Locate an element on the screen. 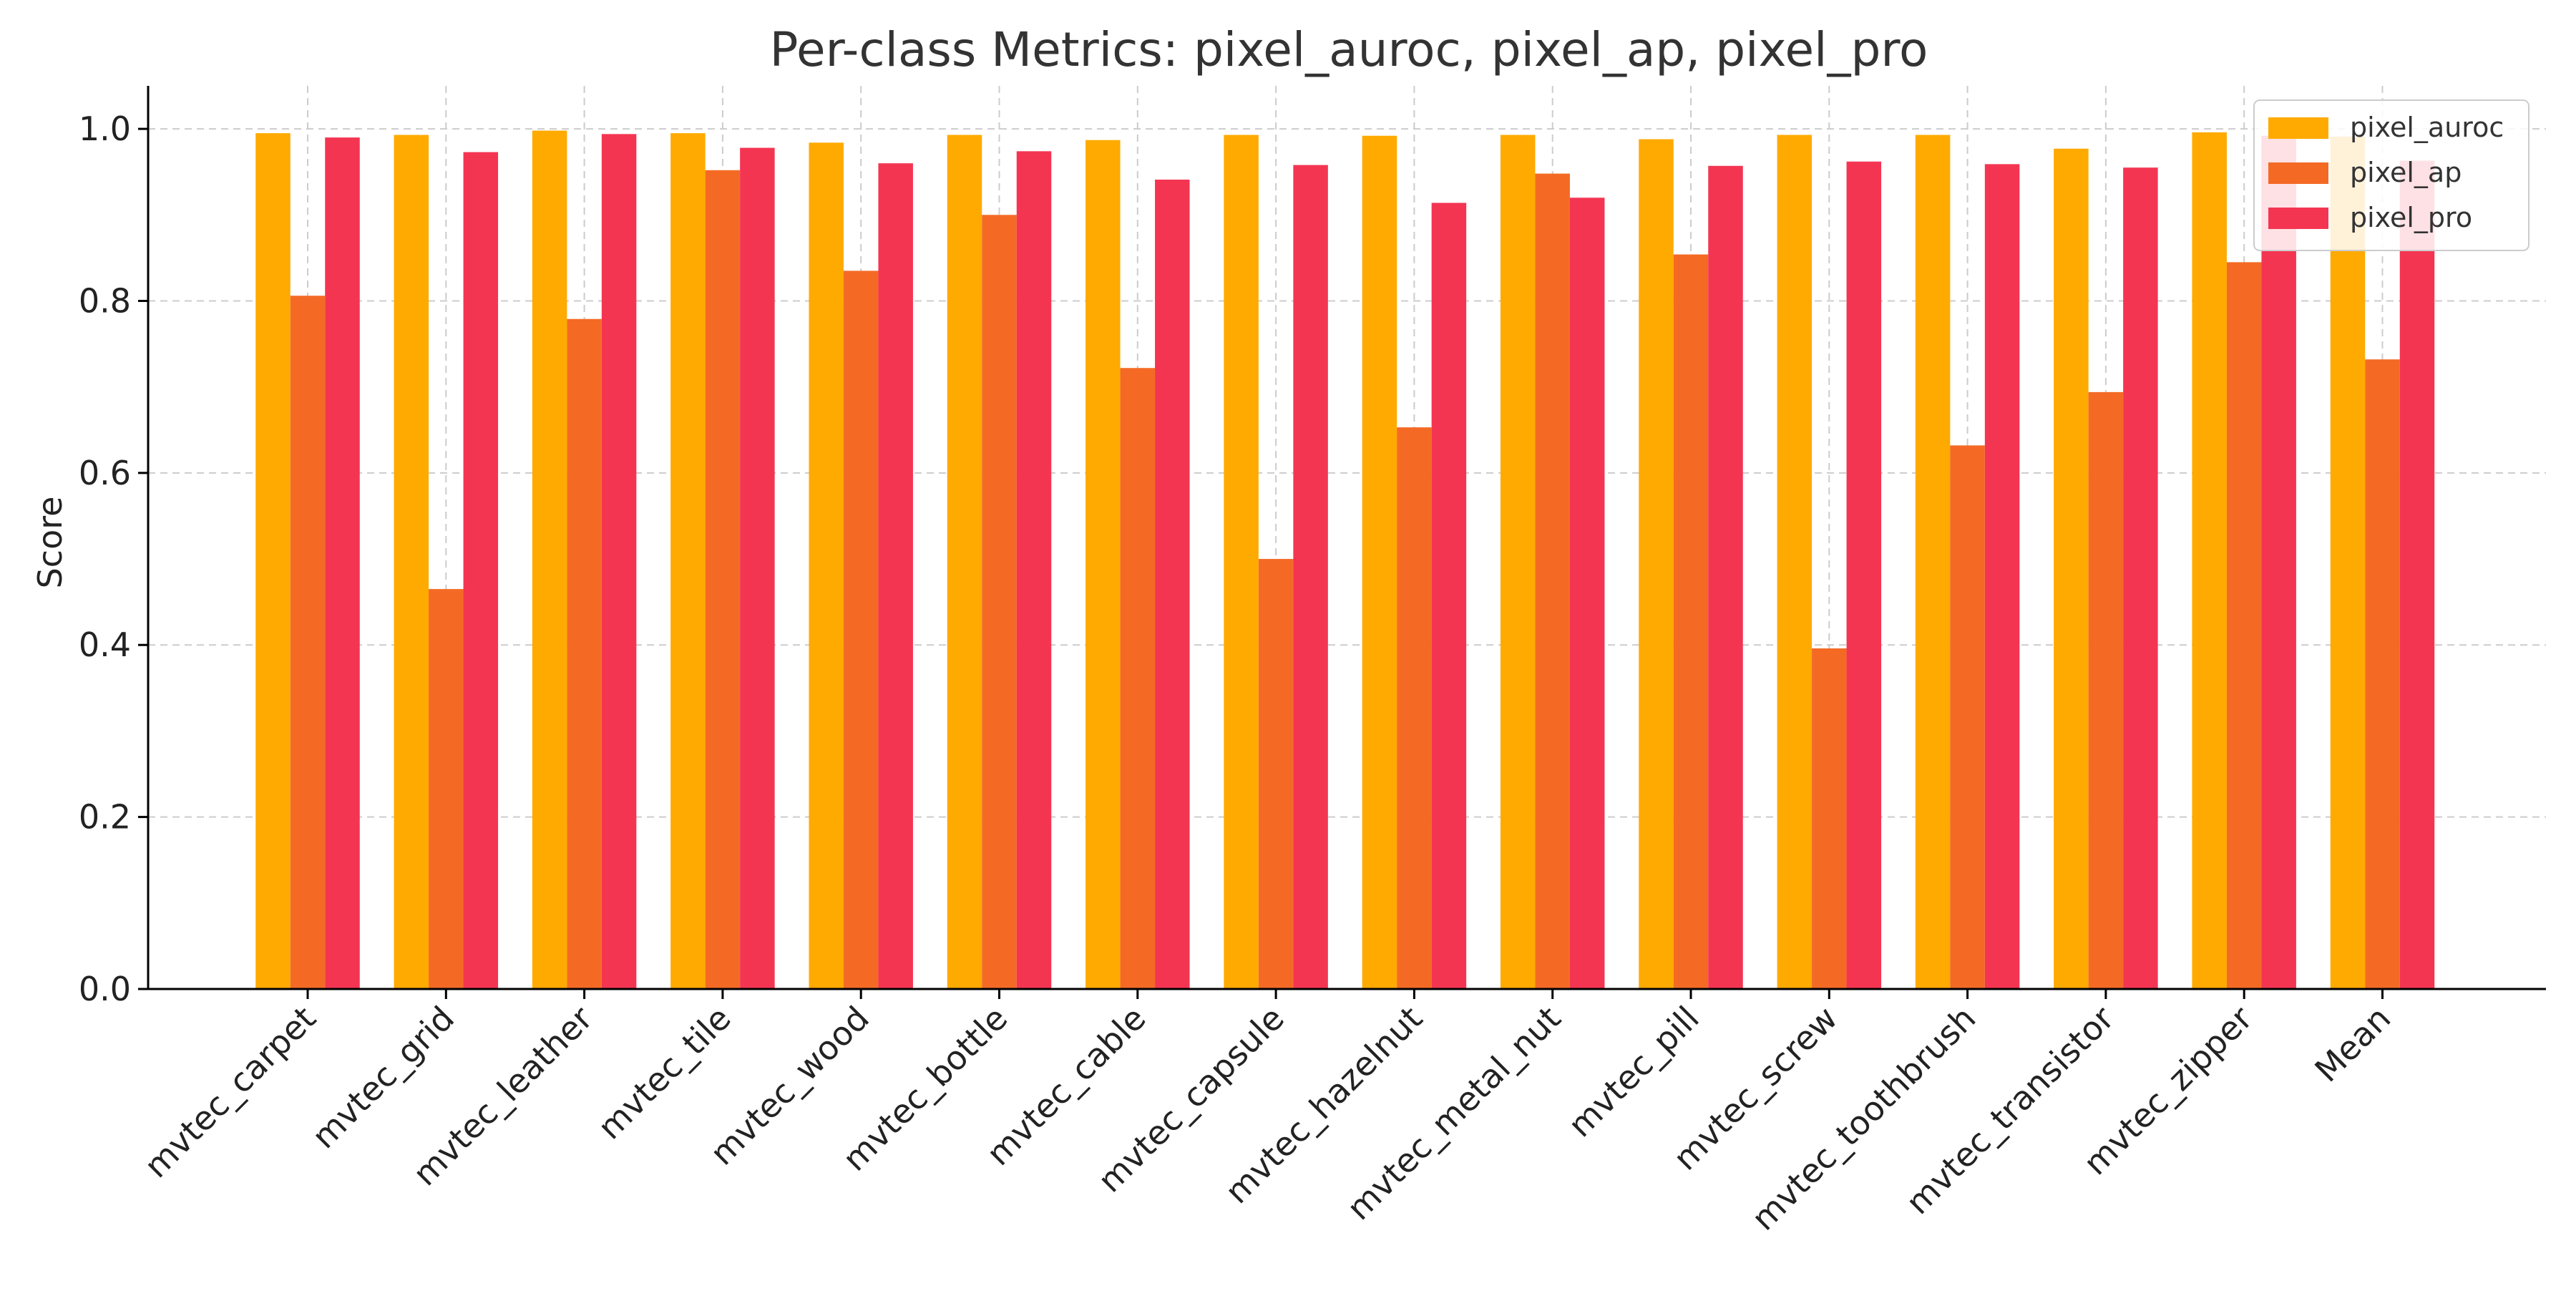  bar-pixel_auroc-mvtec_bottle is located at coordinates (964, 562).